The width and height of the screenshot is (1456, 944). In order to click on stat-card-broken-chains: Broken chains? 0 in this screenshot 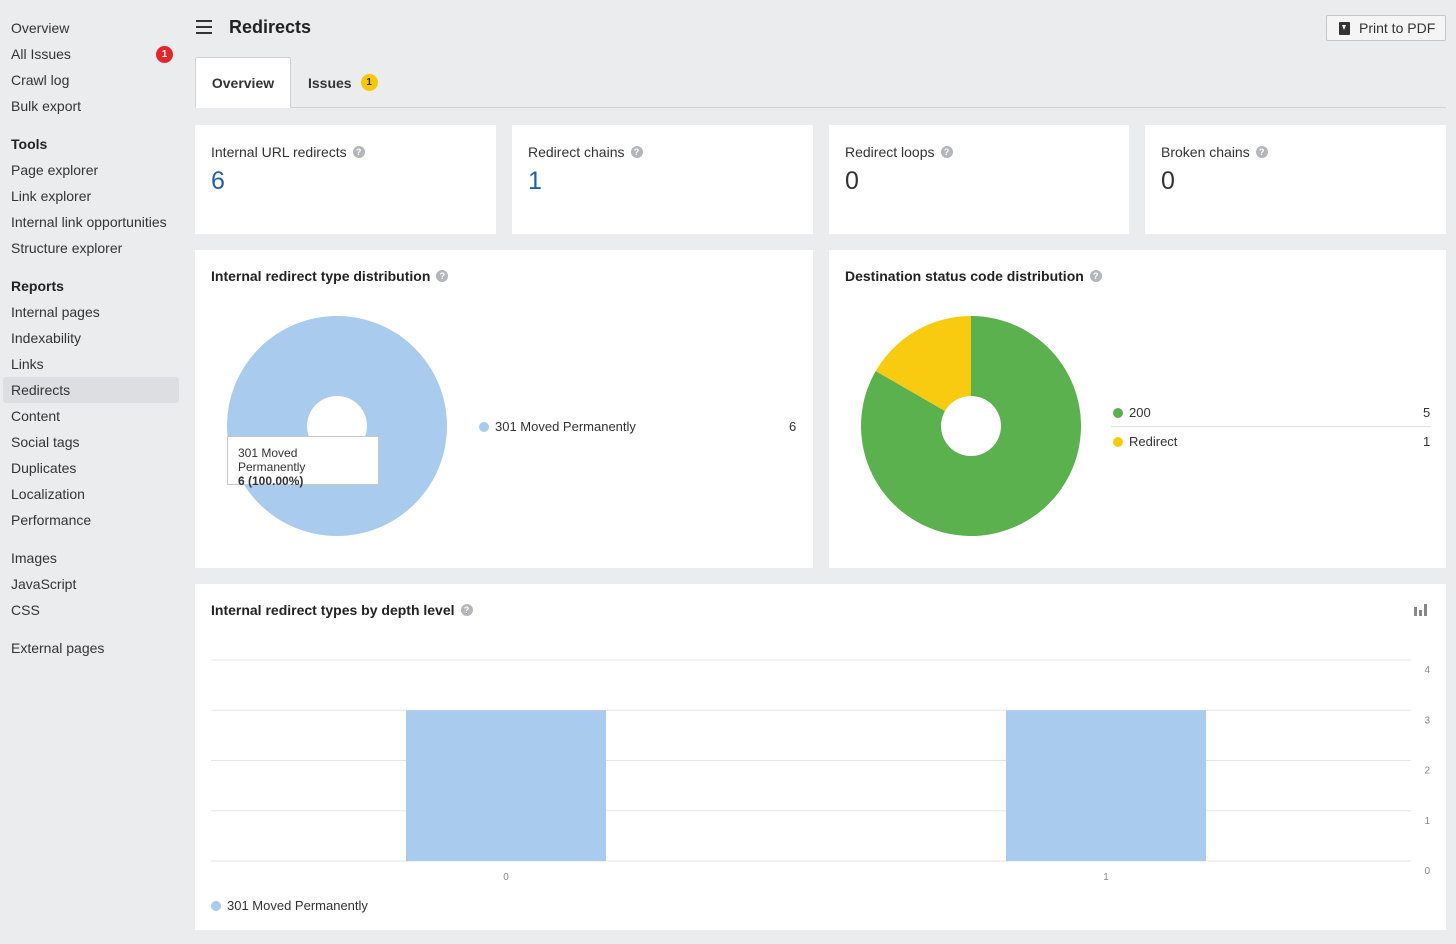, I will do `click(1295, 179)`.